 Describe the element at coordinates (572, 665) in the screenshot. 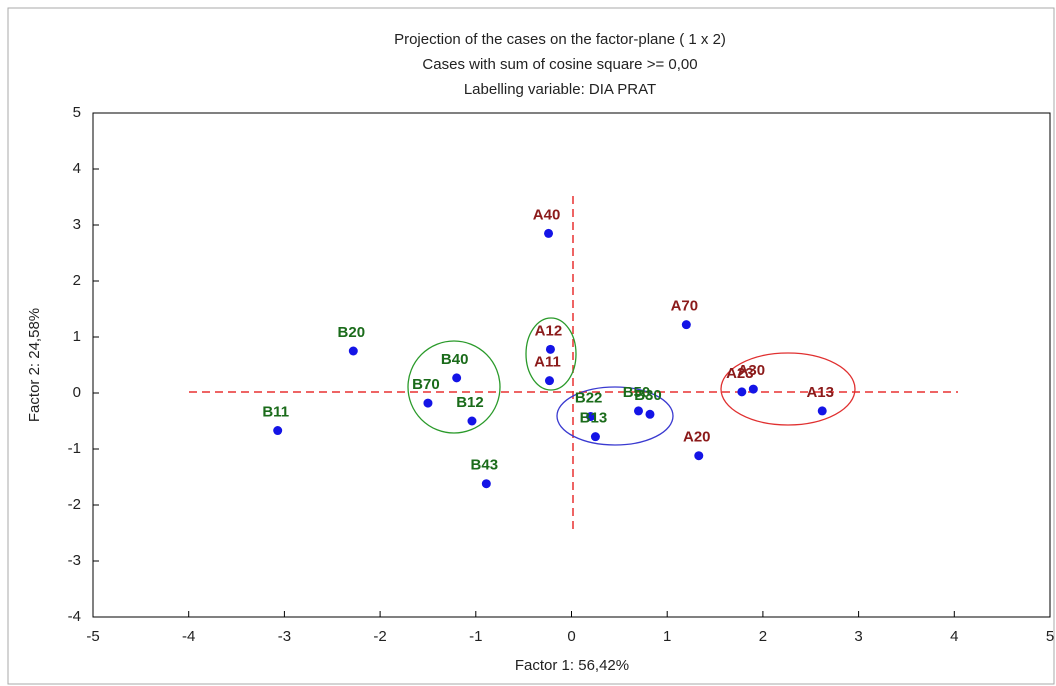

I see `x-axis-label: Factor 1: 56,42%` at that location.